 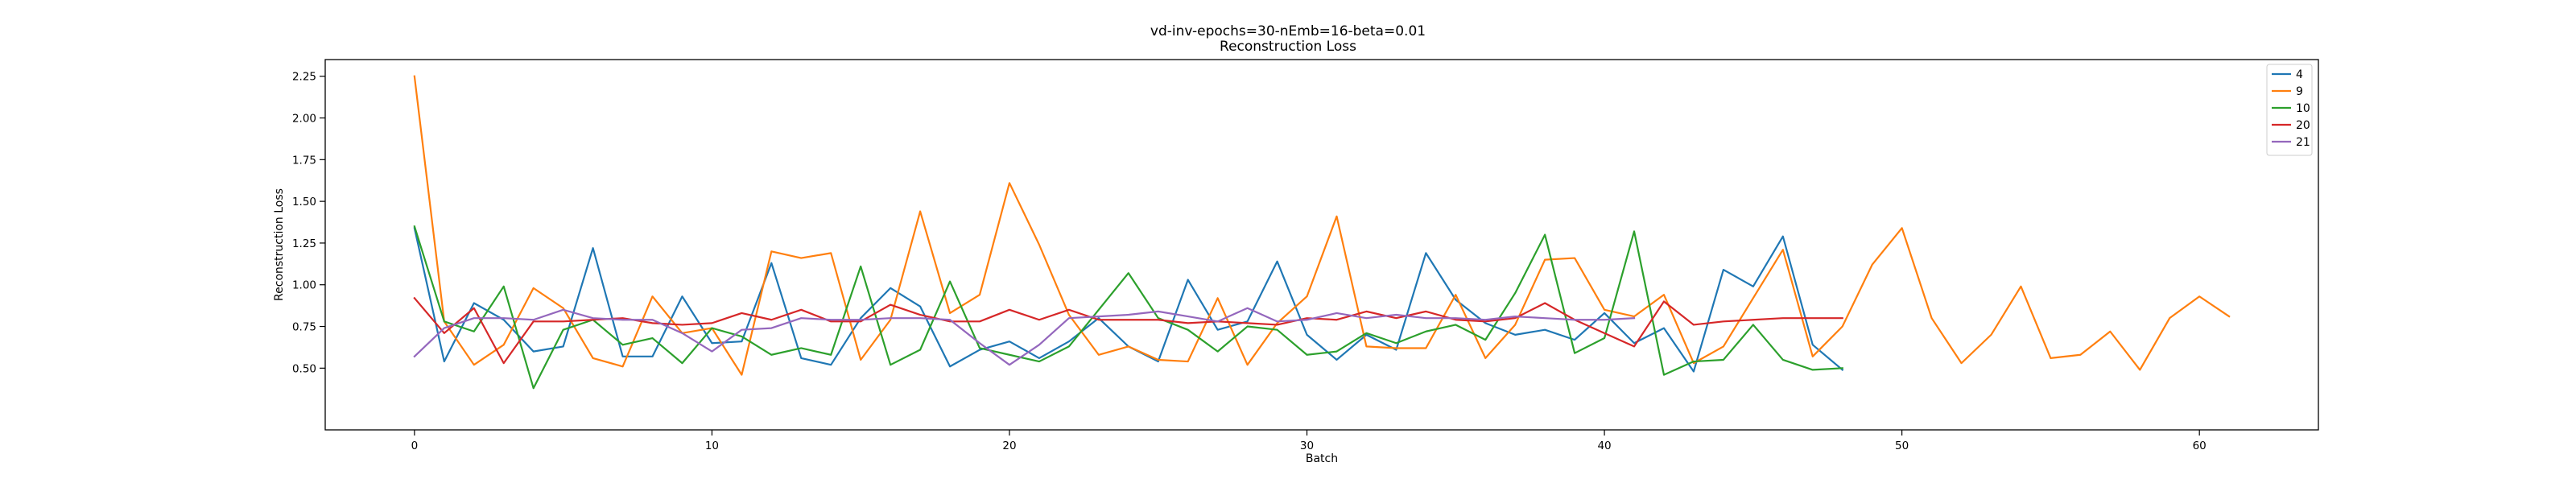 I want to click on y-tick-label: 0.50, so click(x=304, y=368).